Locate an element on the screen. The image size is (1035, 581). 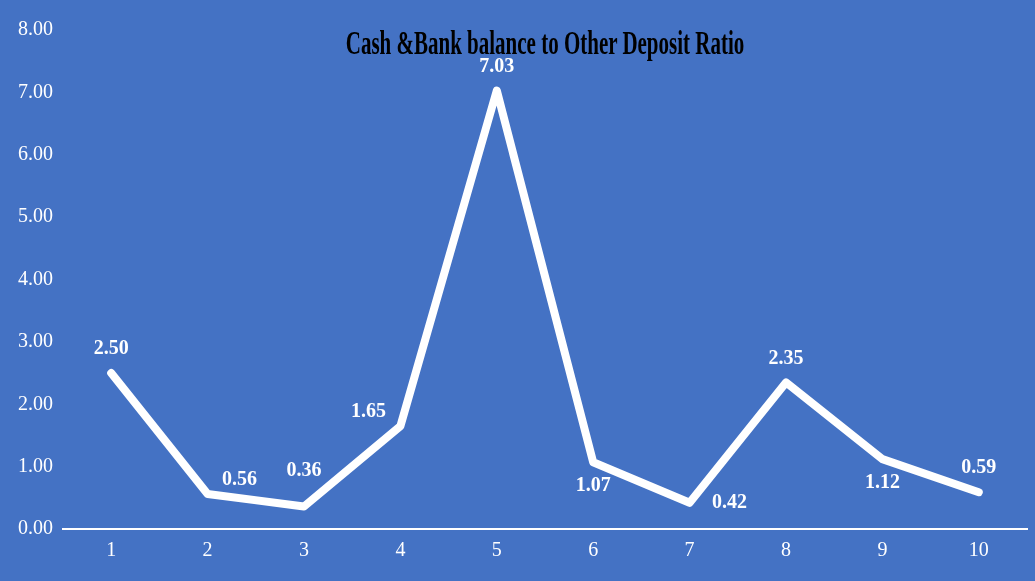
text: 1.07 is located at coordinates (593, 484).